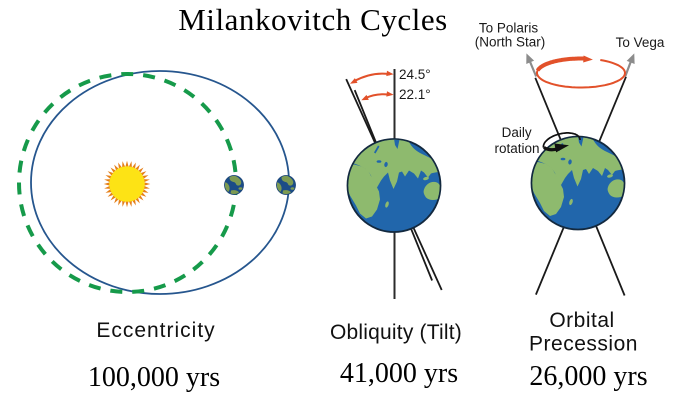 This screenshot has width=682, height=406. I want to click on svg-text: Precession, so click(583, 344).